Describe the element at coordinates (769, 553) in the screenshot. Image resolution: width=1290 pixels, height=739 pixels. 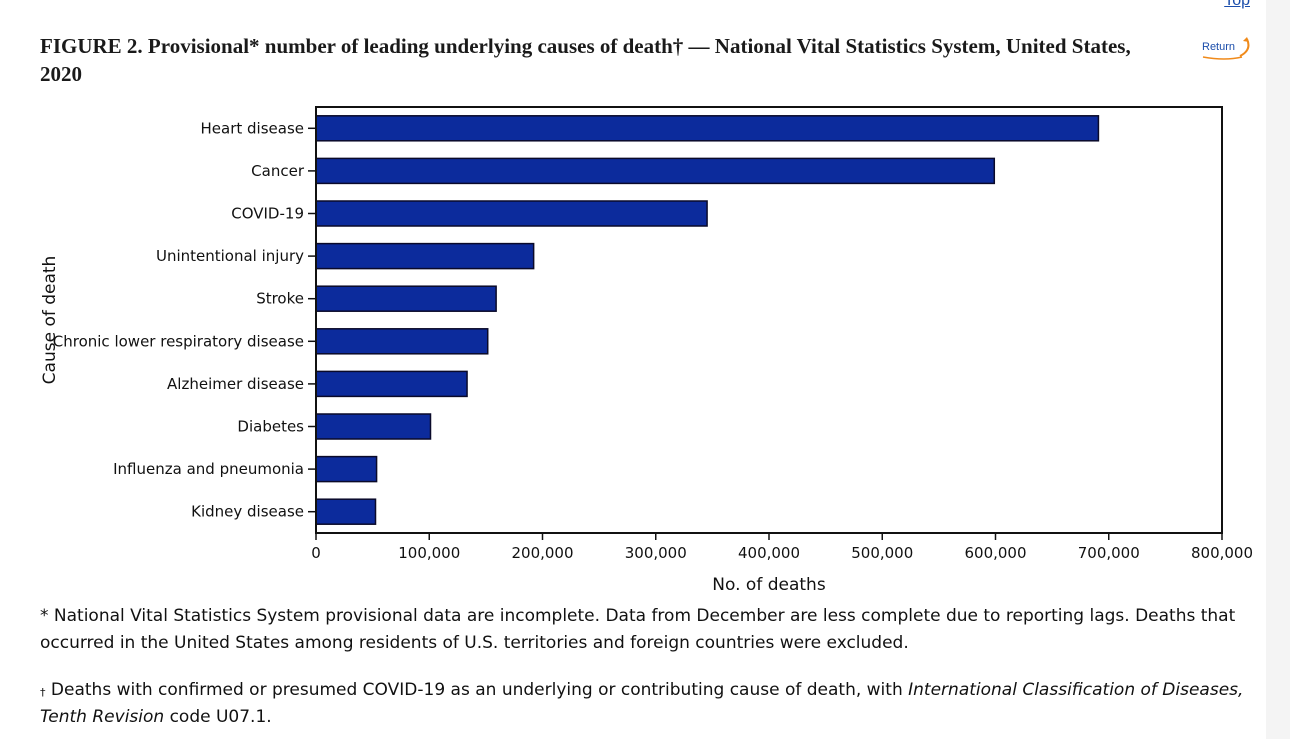
I see `x-tick-label-400000: 400,000` at that location.